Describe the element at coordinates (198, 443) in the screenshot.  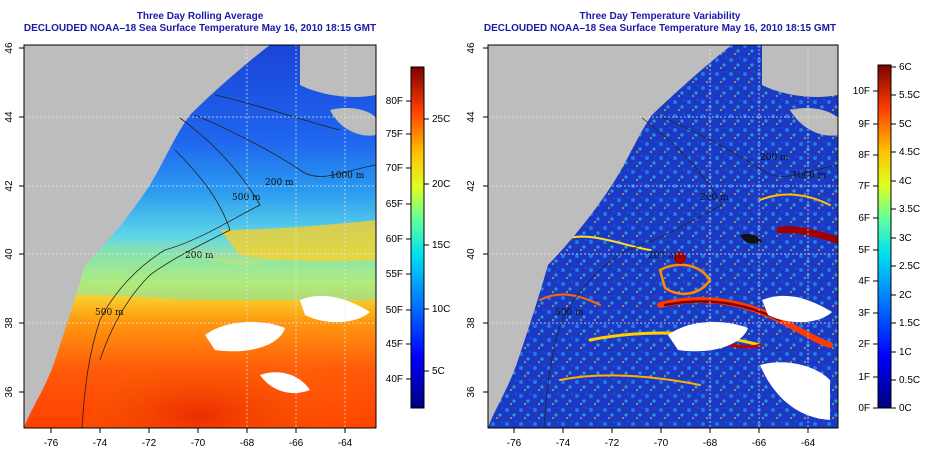
I see `left-lon-tick: -70` at that location.